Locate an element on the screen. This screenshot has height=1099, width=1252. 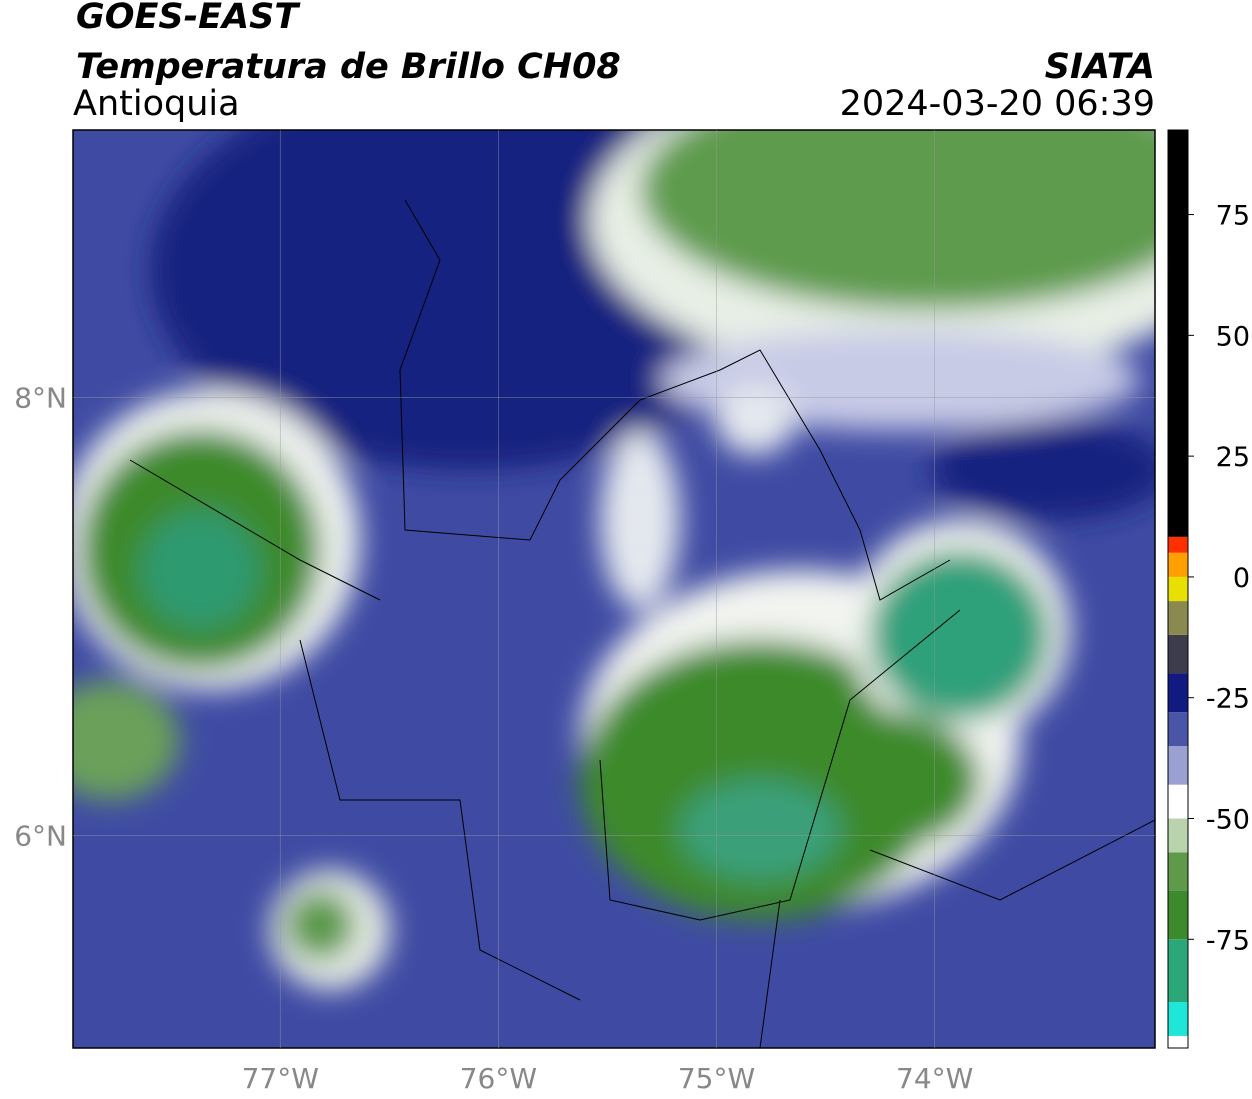
subtitle: Temperatura de Brillo CH08 is located at coordinates (348, 67).